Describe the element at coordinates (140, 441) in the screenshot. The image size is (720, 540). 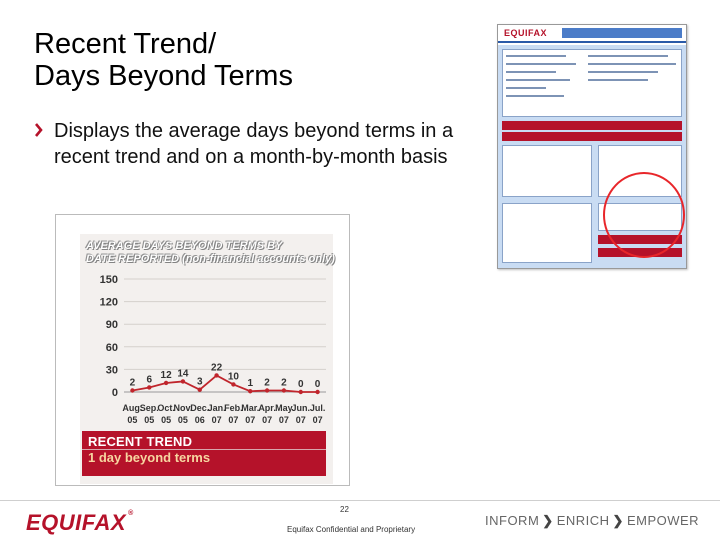
I see `recent-trend-title: RECENT TREND` at that location.